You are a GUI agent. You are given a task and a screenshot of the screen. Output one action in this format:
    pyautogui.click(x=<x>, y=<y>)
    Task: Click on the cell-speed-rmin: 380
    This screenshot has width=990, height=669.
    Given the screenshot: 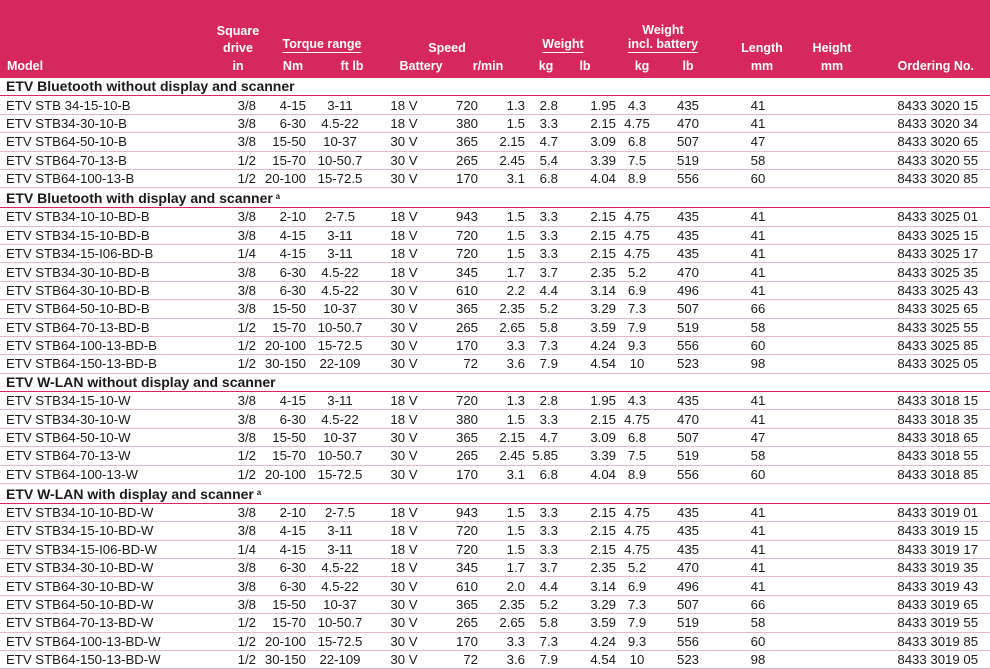 What is the action you would take?
    pyautogui.click(x=461, y=124)
    